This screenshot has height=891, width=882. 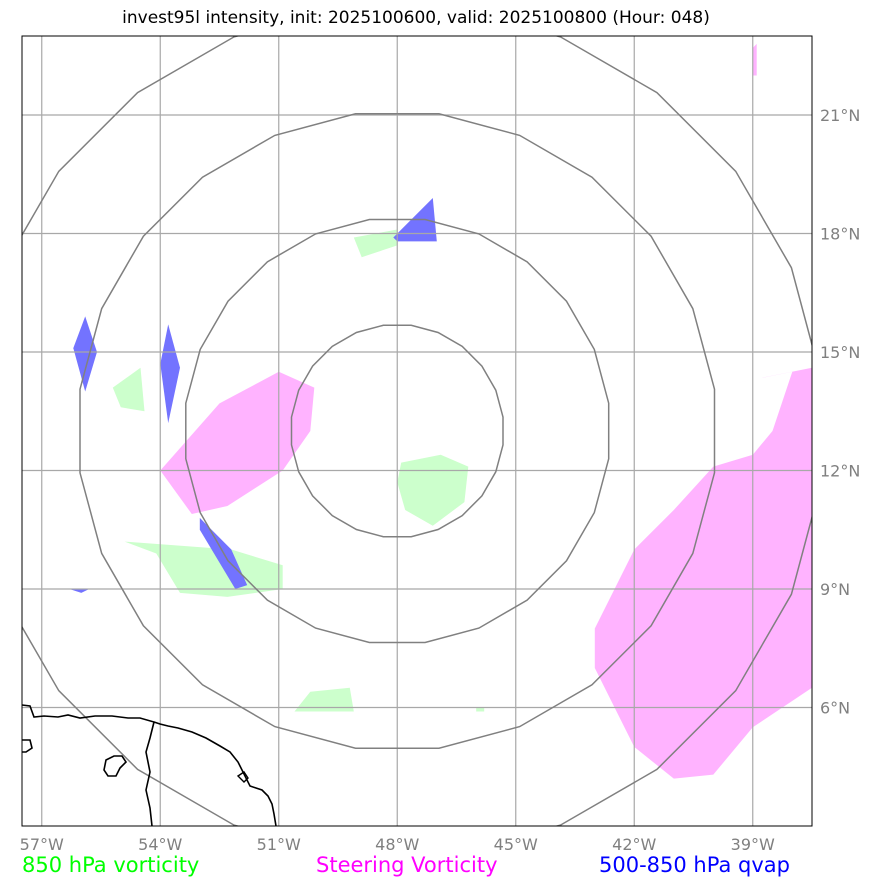 I want to click on coastline-south-america, so click(x=149, y=765).